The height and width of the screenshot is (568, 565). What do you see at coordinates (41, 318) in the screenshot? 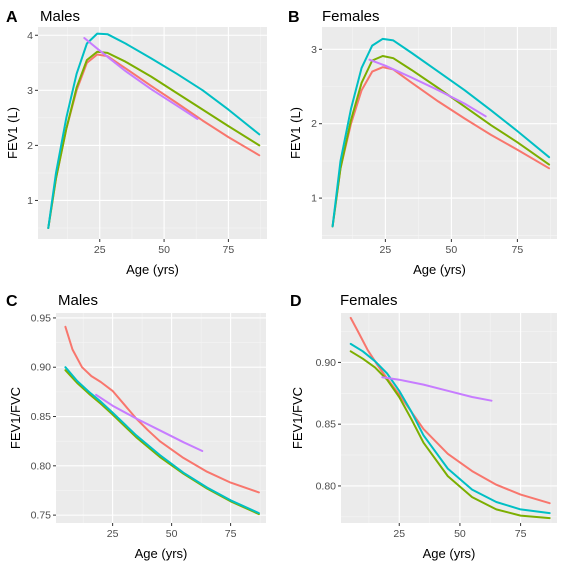
I see `y-tick-label: 0.95` at bounding box center [41, 318].